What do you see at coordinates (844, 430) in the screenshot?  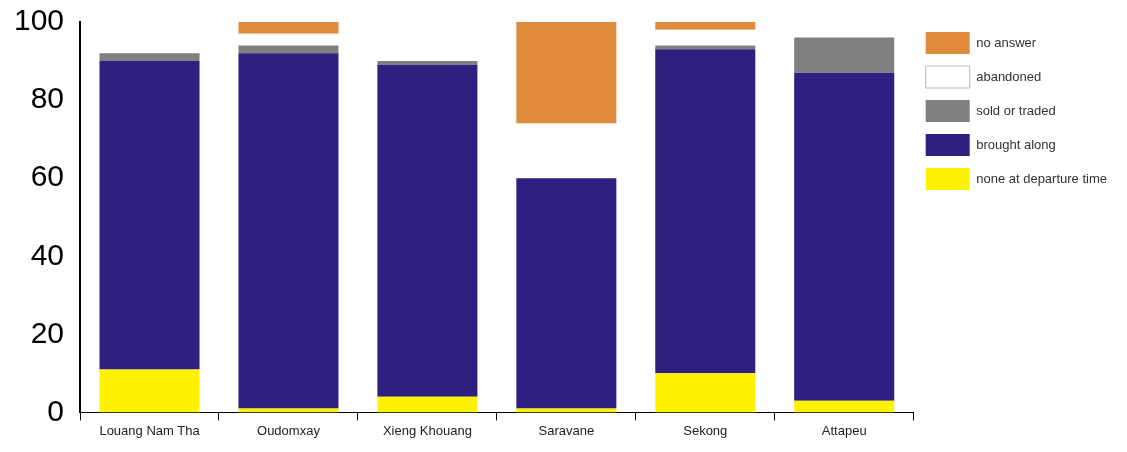 I see `x-tick-label: Attapeu` at bounding box center [844, 430].